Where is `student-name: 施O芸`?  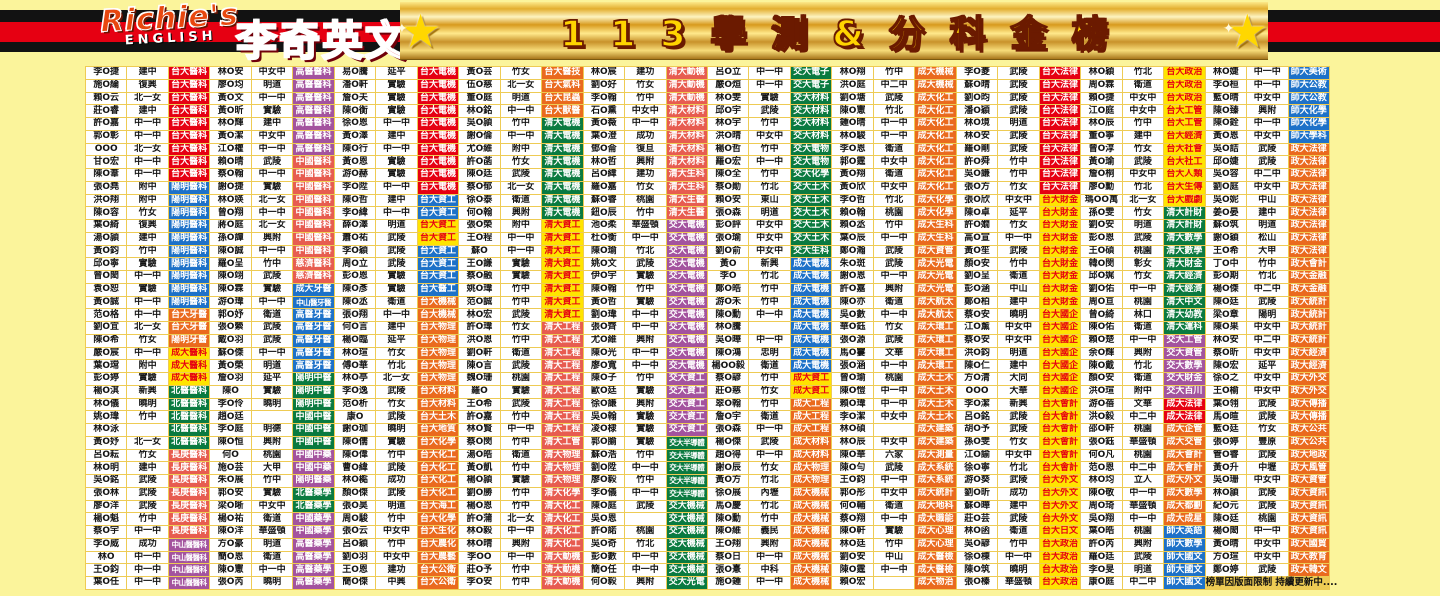
student-name: 施O芸 is located at coordinates (230, 468).